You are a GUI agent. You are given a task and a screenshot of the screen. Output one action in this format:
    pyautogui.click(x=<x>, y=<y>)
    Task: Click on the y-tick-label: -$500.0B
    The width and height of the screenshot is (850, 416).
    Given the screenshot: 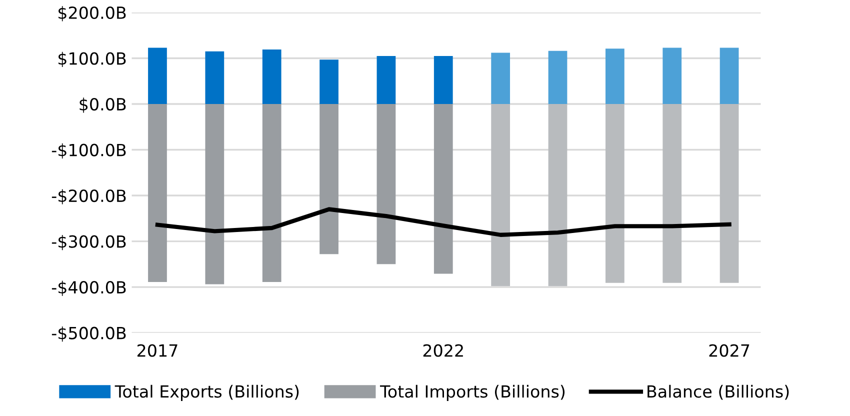 What is the action you would take?
    pyautogui.click(x=89, y=334)
    